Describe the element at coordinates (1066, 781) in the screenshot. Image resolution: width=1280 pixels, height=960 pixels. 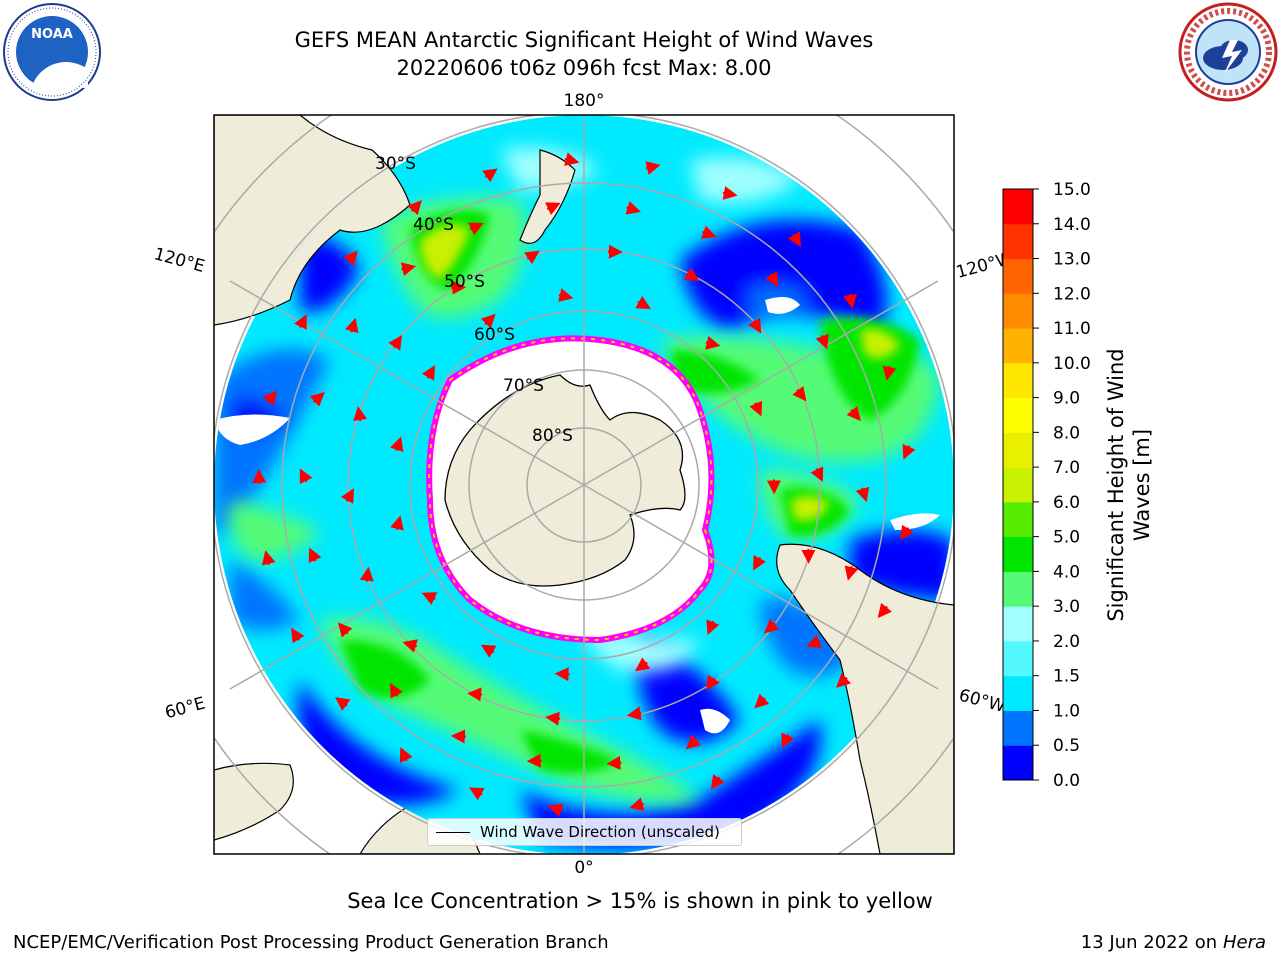
I see `colorbar-tick-label: 0.0` at that location.